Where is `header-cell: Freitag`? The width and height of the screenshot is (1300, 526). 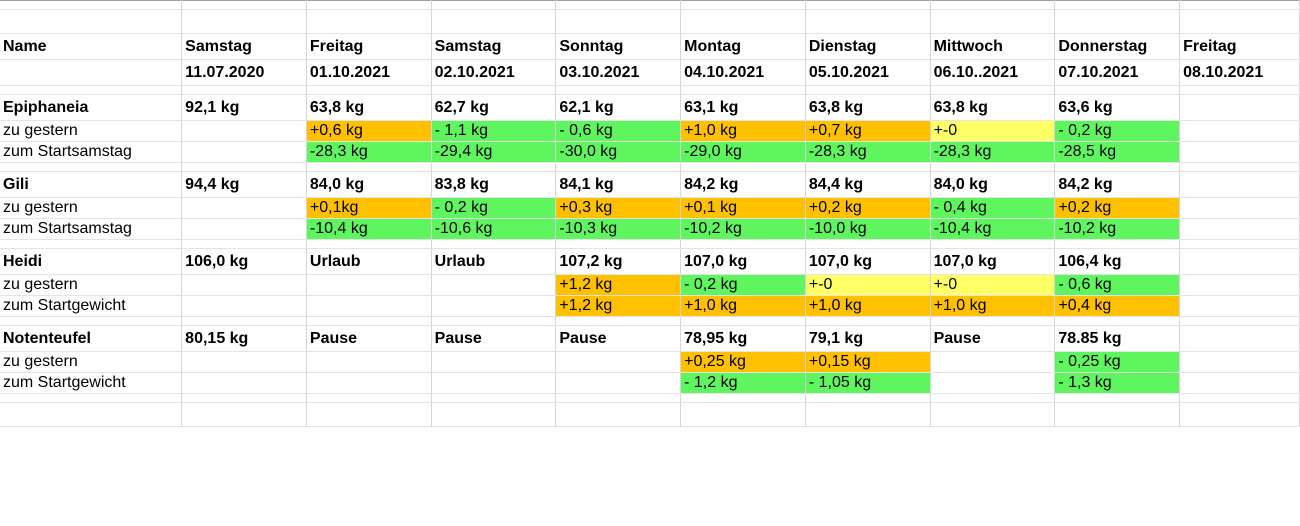 header-cell: Freitag is located at coordinates (1239, 46).